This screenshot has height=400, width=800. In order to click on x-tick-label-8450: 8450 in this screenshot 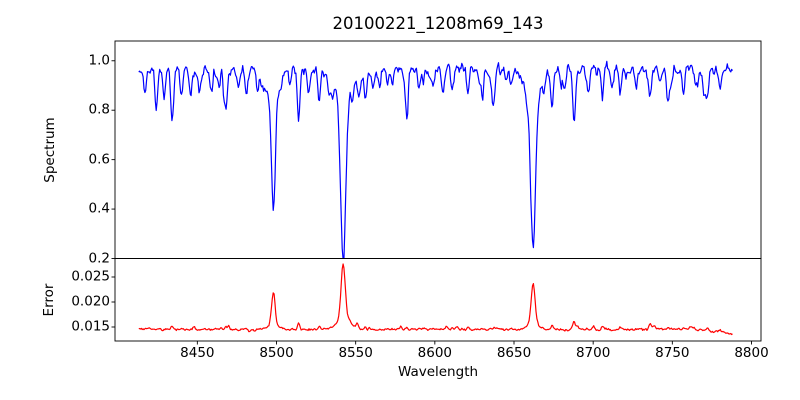, I will do `click(197, 353)`.